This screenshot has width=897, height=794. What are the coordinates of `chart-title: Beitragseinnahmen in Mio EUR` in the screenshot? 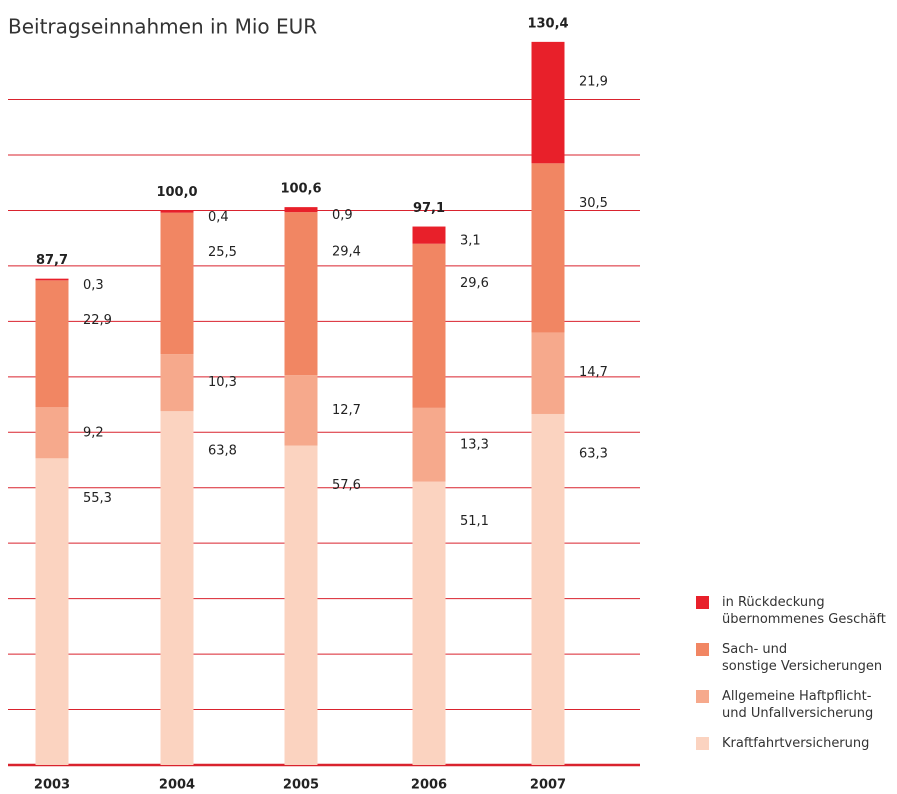 It's located at (162, 27).